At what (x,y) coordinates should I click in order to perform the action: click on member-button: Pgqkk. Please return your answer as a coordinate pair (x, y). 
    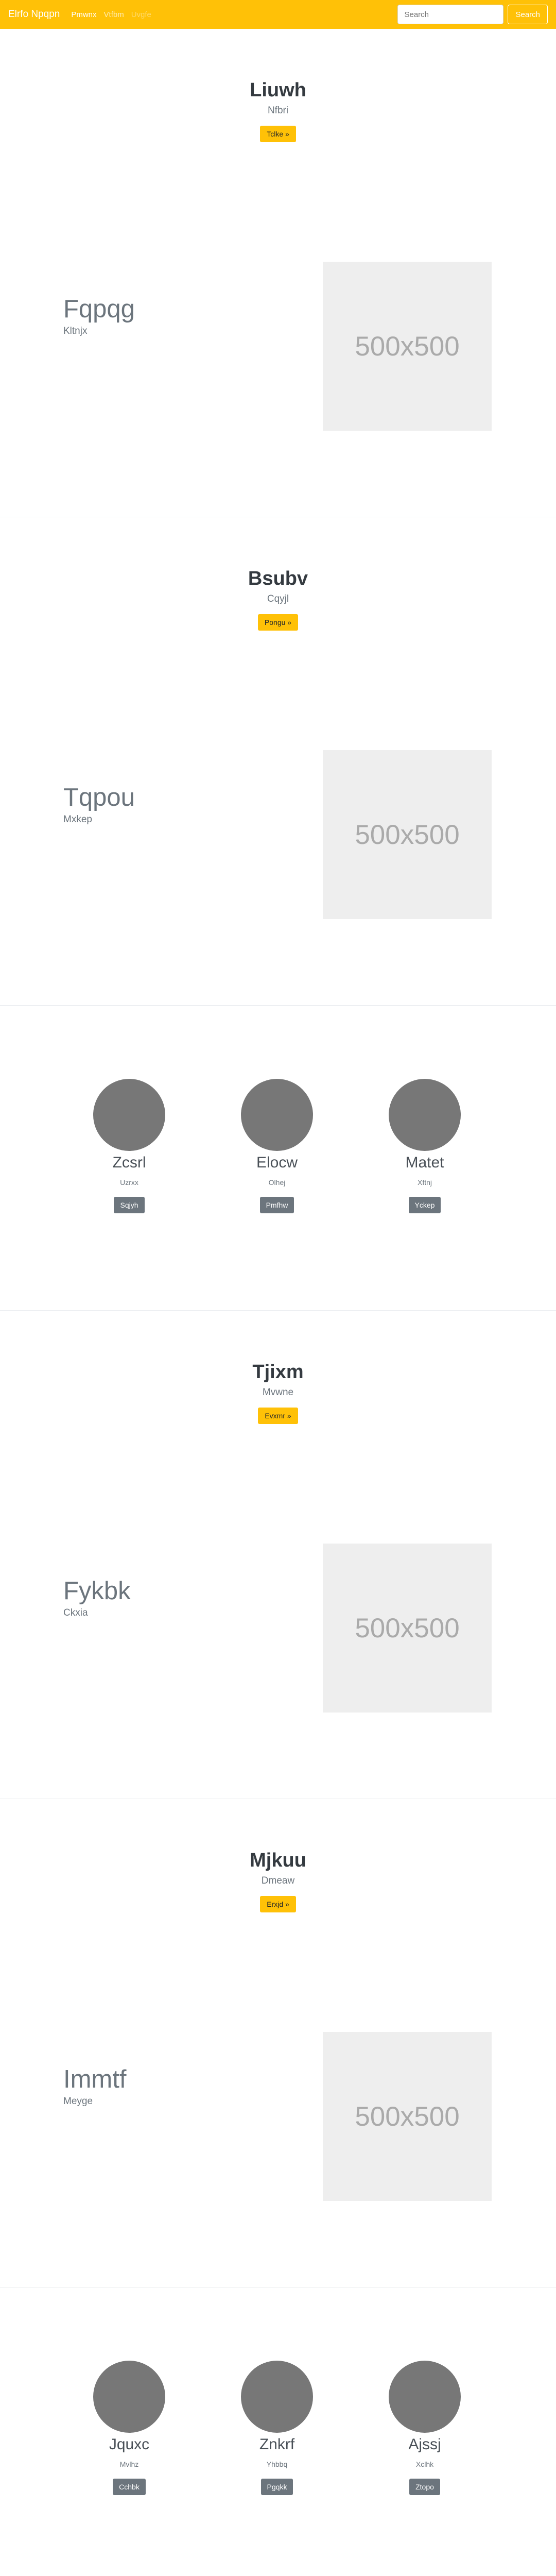
    Looking at the image, I should click on (276, 2487).